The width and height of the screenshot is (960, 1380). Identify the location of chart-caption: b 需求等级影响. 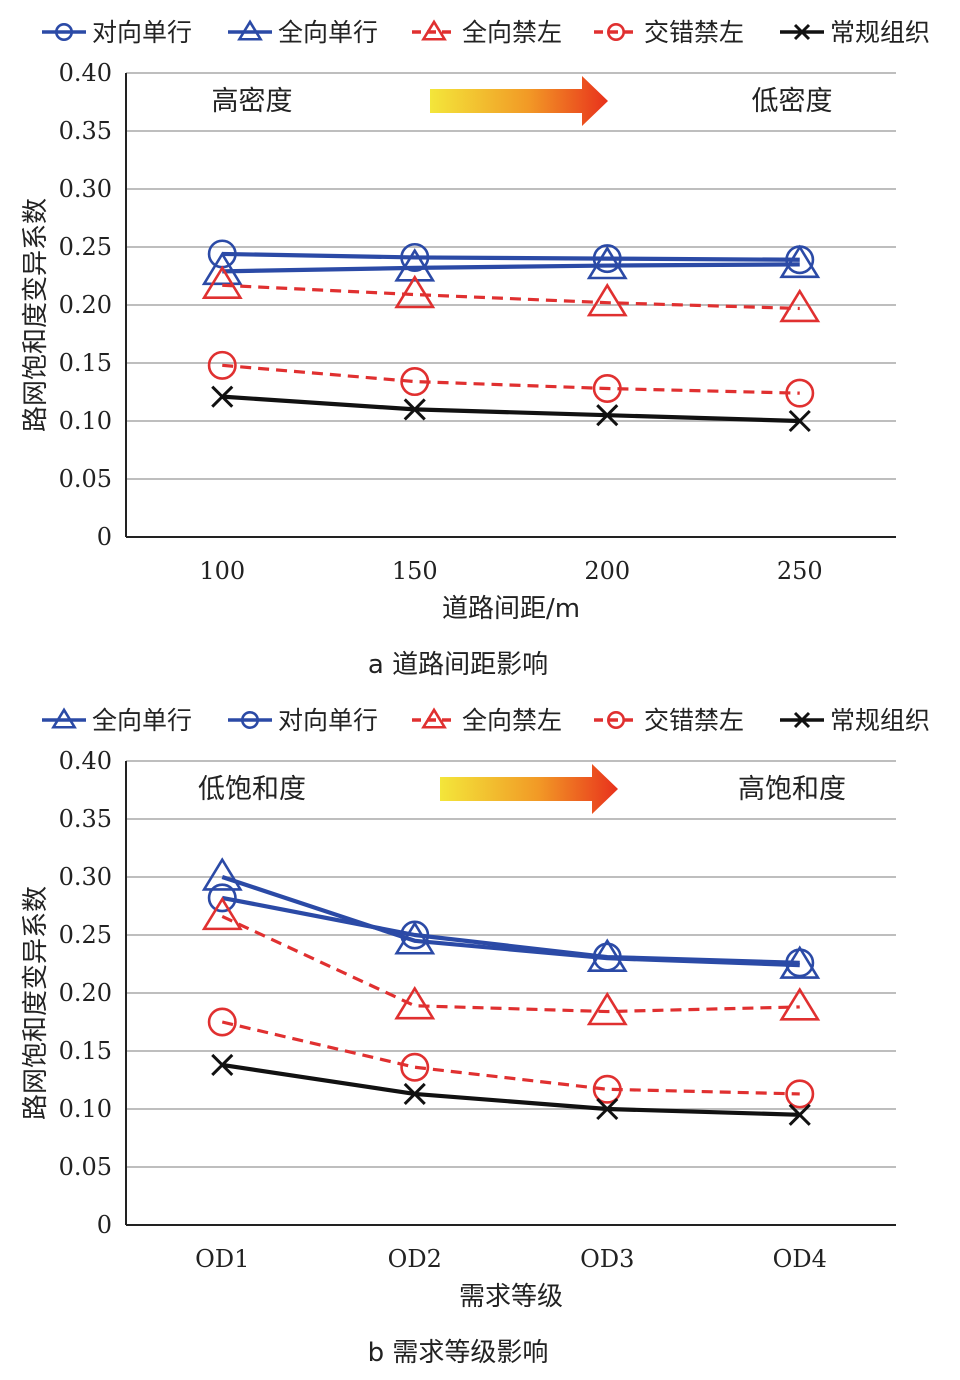
(458, 1353).